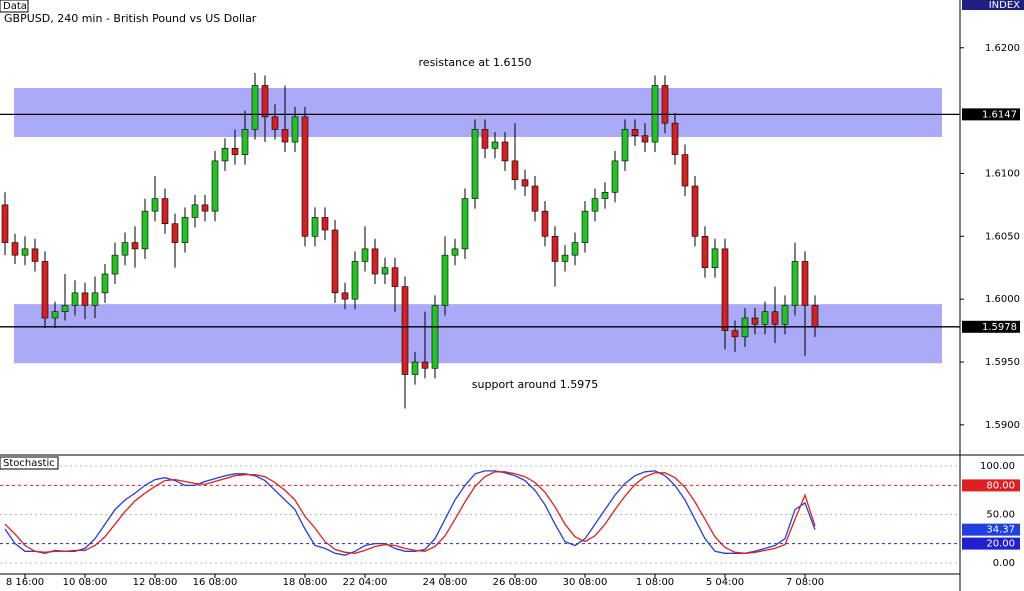 This screenshot has width=1024, height=591. Describe the element at coordinates (25, 582) in the screenshot. I see `x-tick-label: 8 16:00` at that location.